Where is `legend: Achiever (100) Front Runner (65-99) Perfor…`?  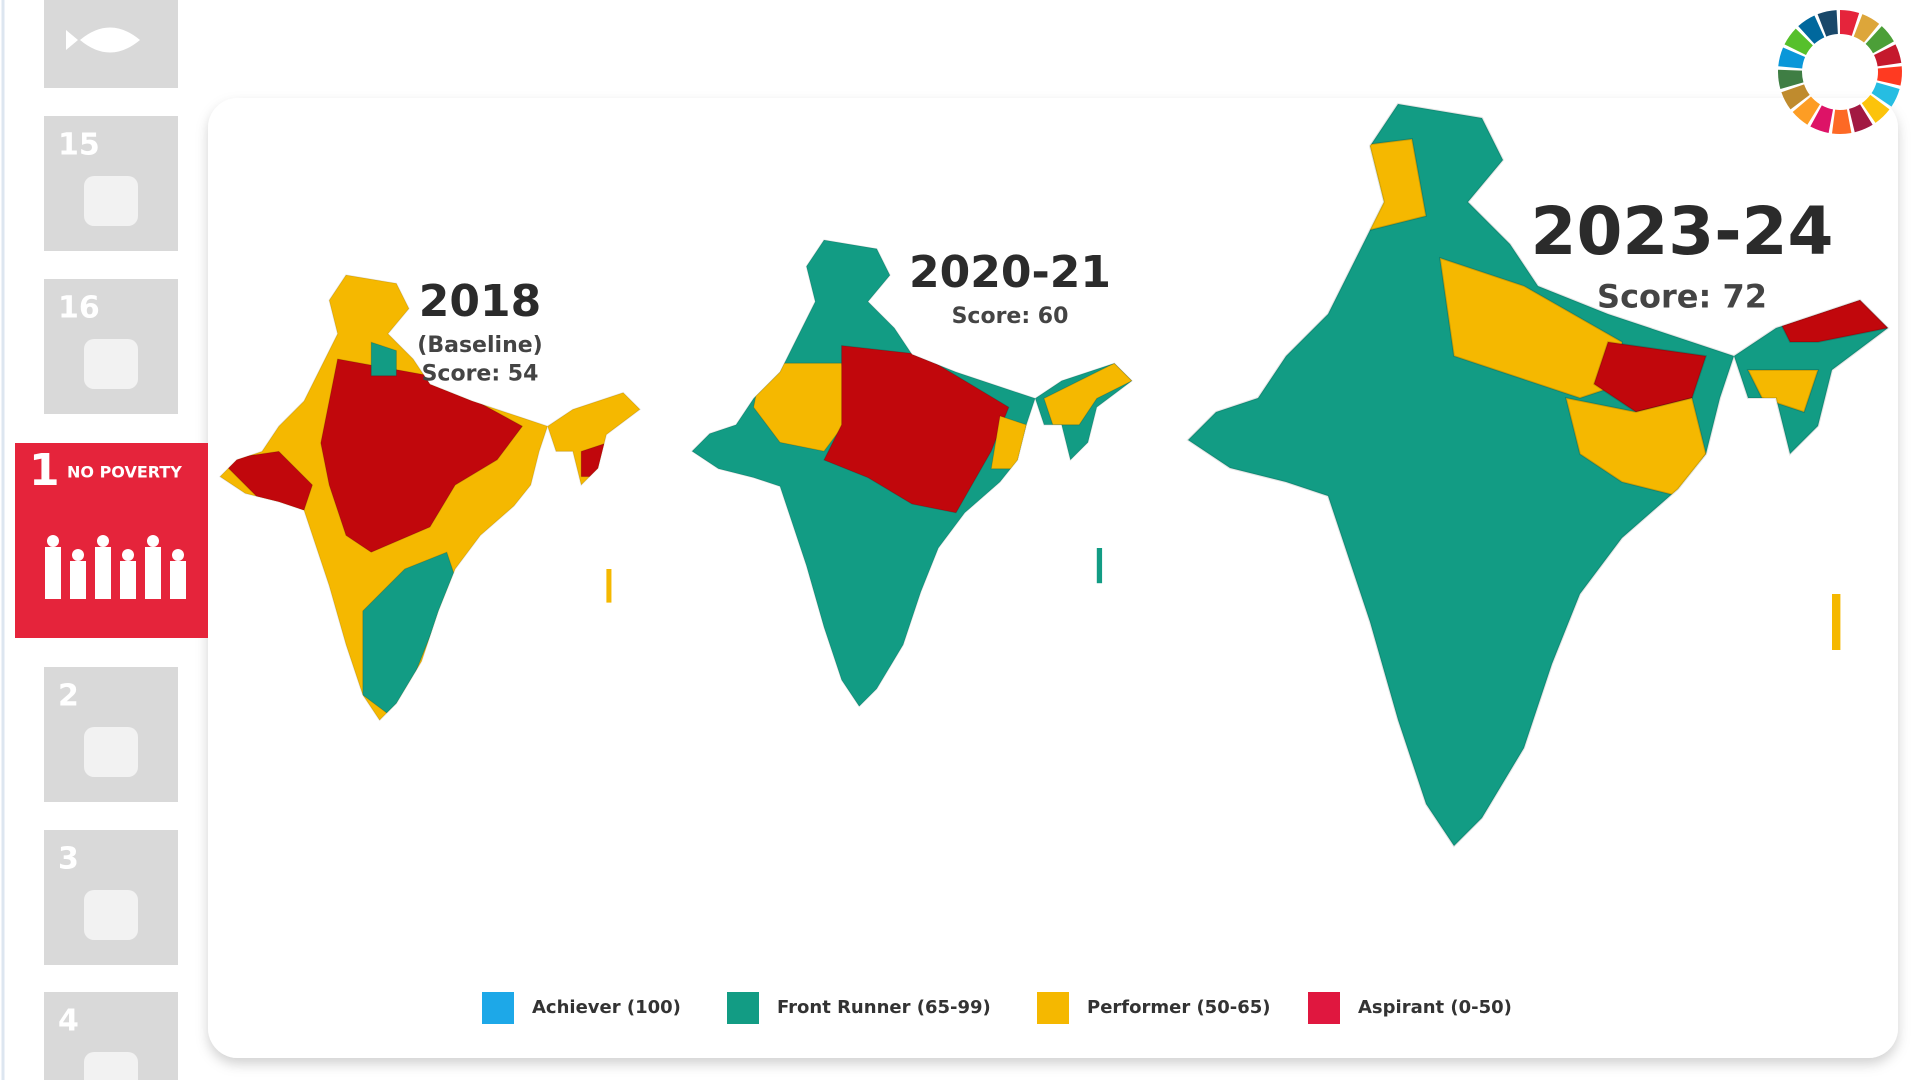
legend: Achiever (100) Front Runner (65-99) Perfor… is located at coordinates (997, 1008).